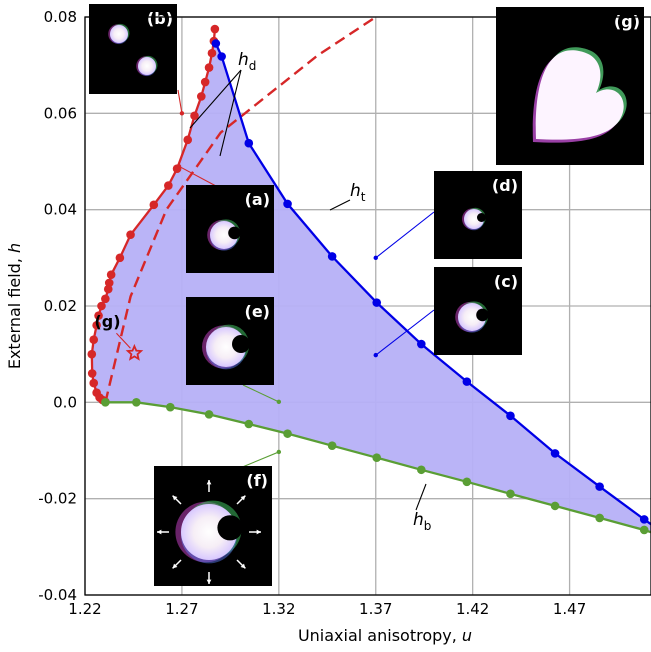  What do you see at coordinates (160, 18) in the screenshot?
I see `inset-tag: (b)` at bounding box center [160, 18].